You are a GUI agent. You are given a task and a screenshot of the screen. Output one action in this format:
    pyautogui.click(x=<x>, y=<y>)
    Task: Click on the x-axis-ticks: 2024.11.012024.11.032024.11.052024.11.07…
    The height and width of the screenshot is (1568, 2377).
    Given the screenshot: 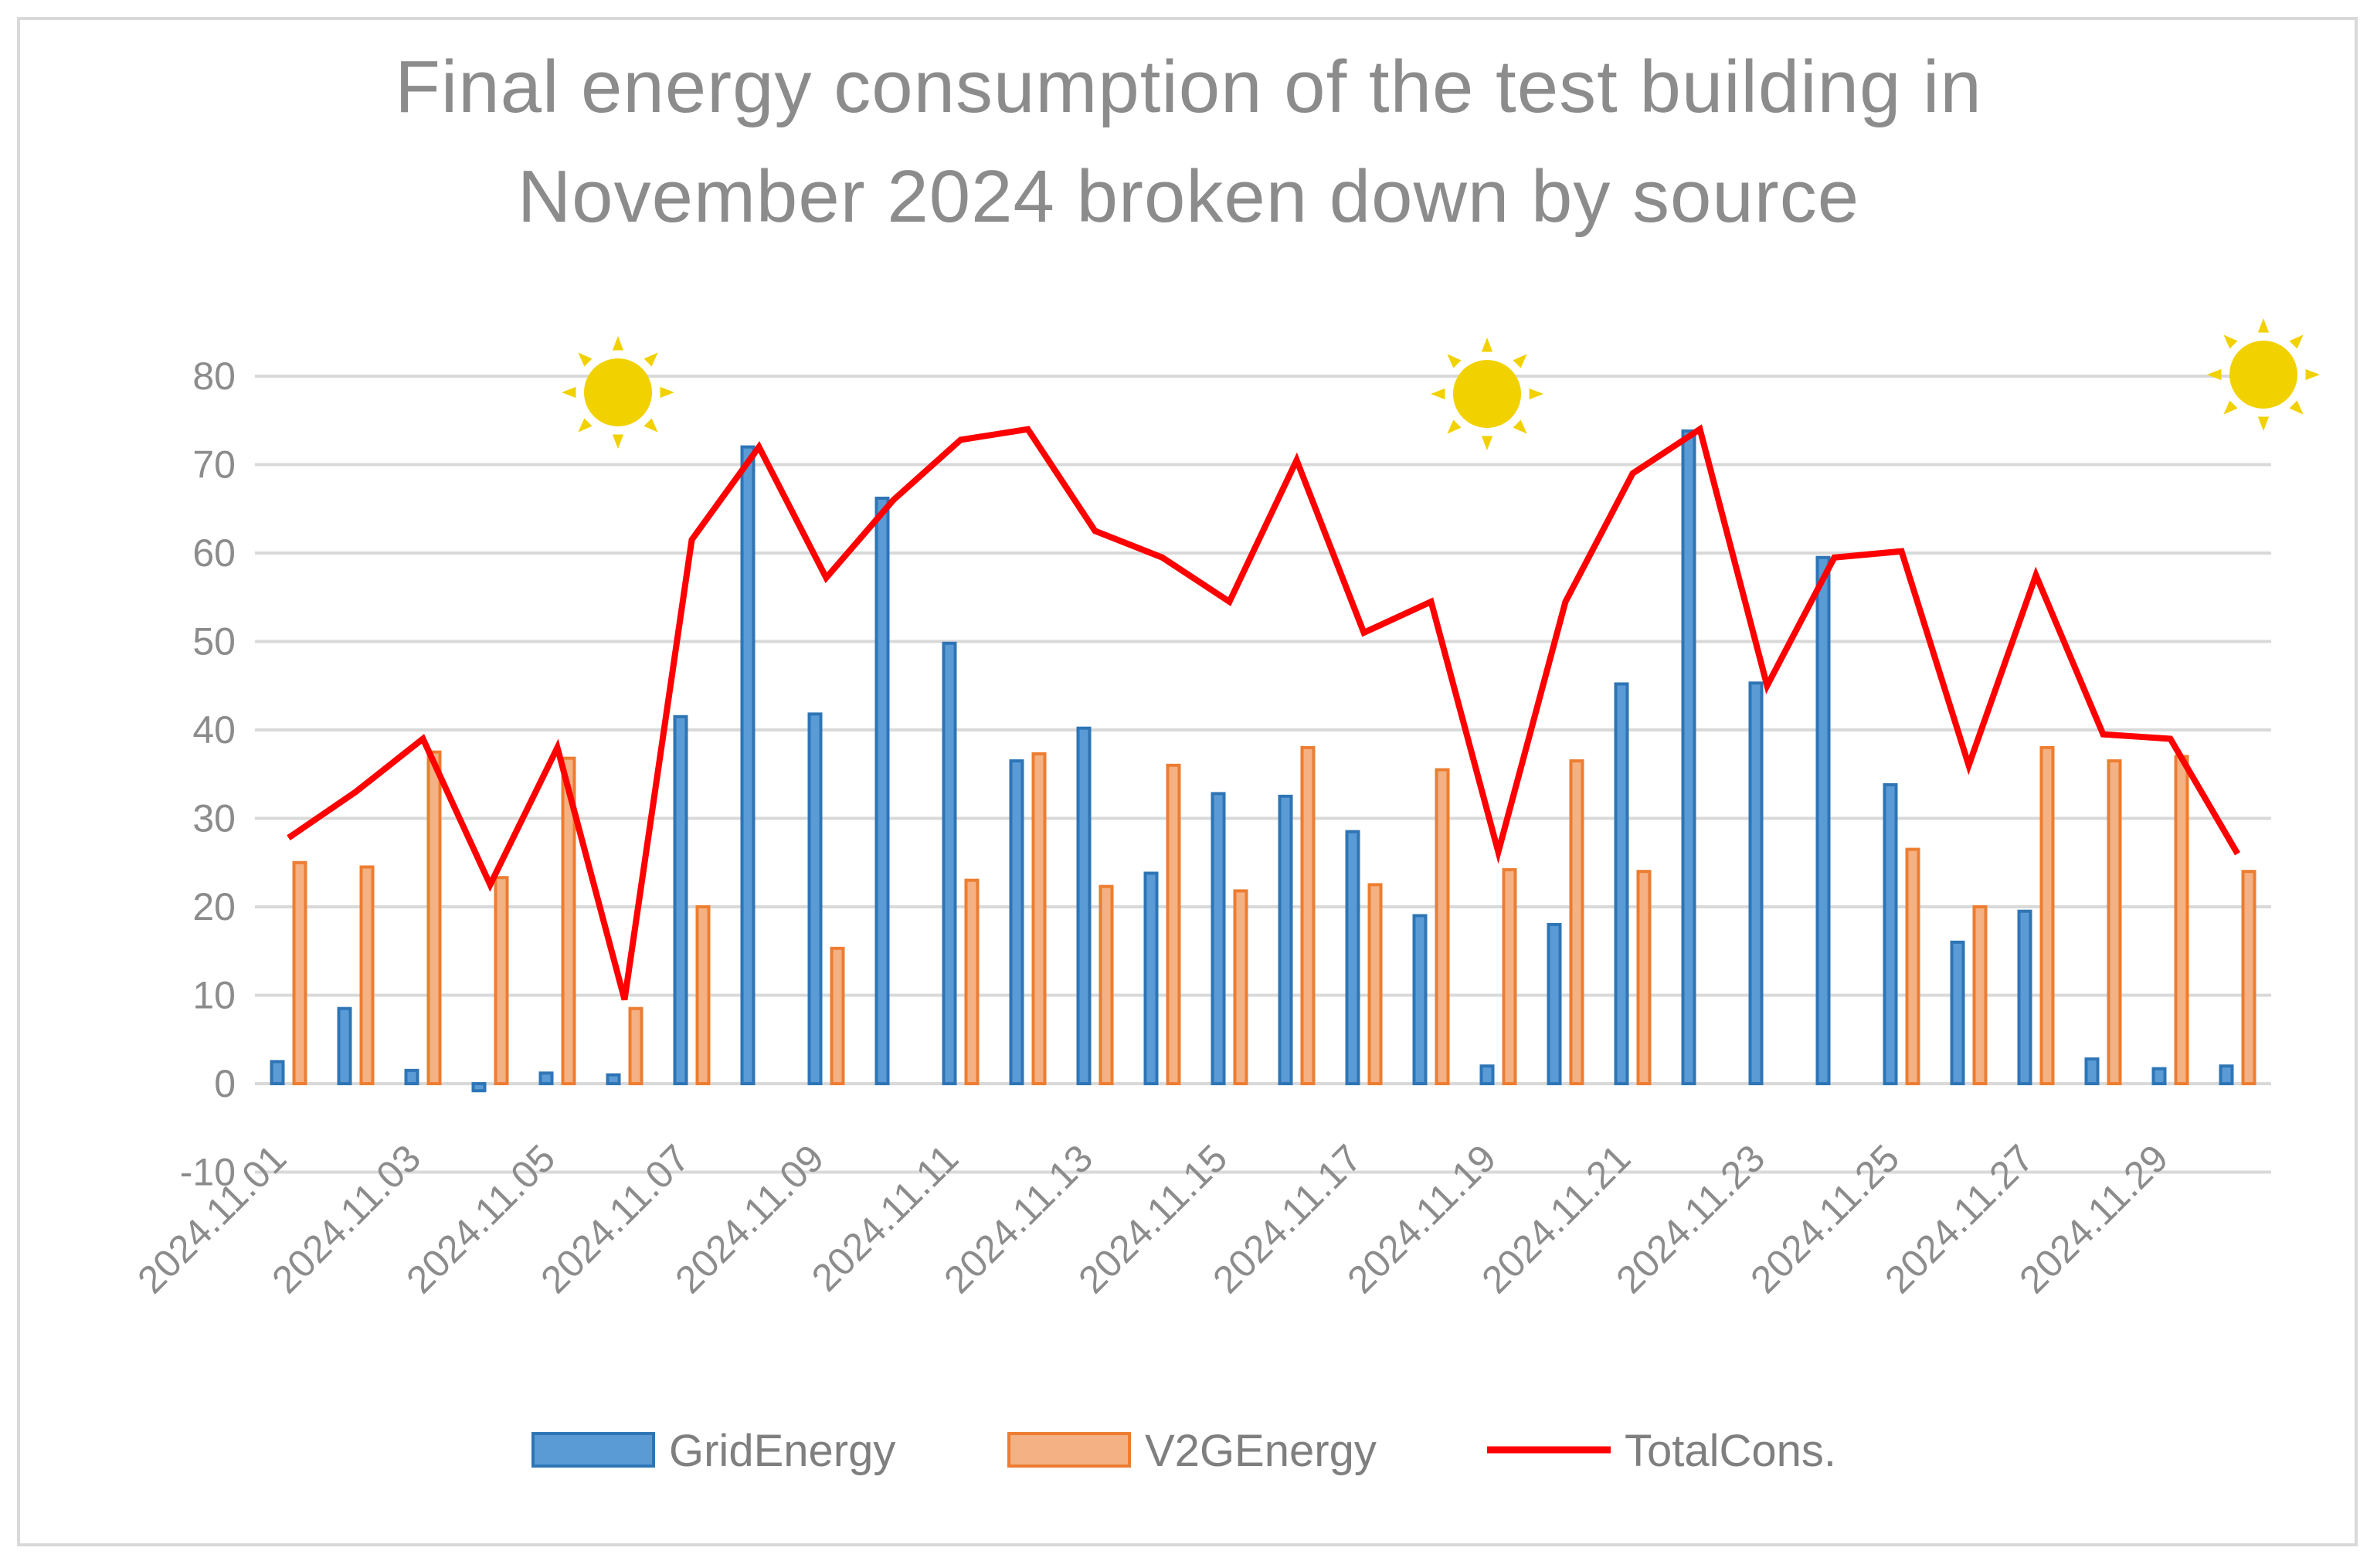 What is the action you would take?
    pyautogui.click(x=1152, y=1219)
    